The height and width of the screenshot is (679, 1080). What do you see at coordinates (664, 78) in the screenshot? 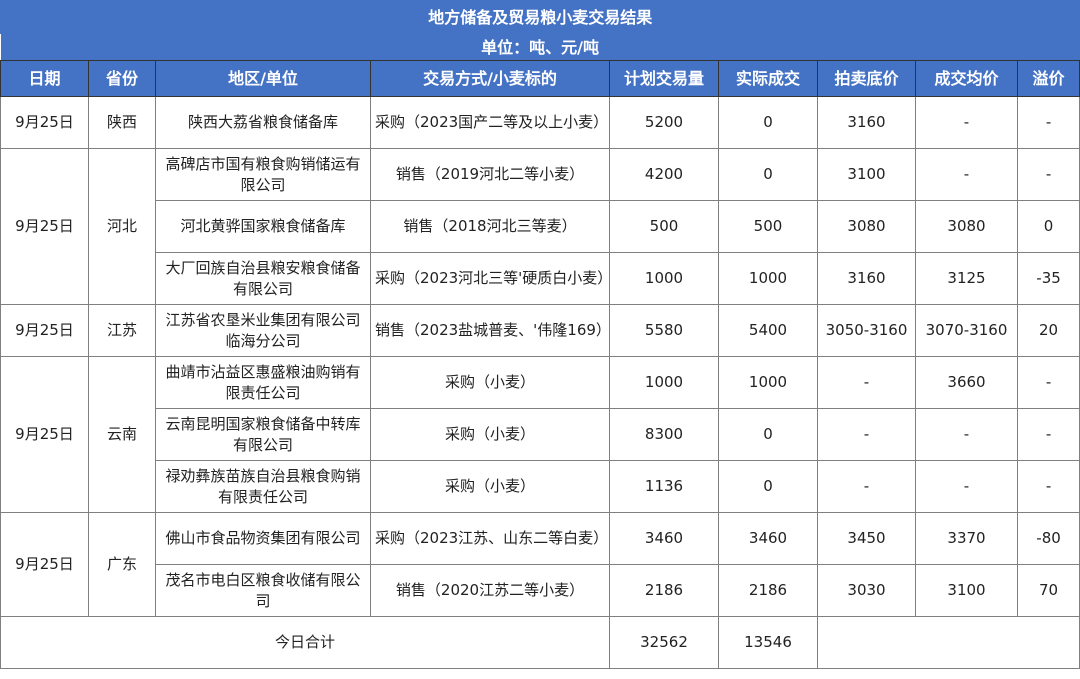
I see `column-header-planned-volume: 计划交易量` at bounding box center [664, 78].